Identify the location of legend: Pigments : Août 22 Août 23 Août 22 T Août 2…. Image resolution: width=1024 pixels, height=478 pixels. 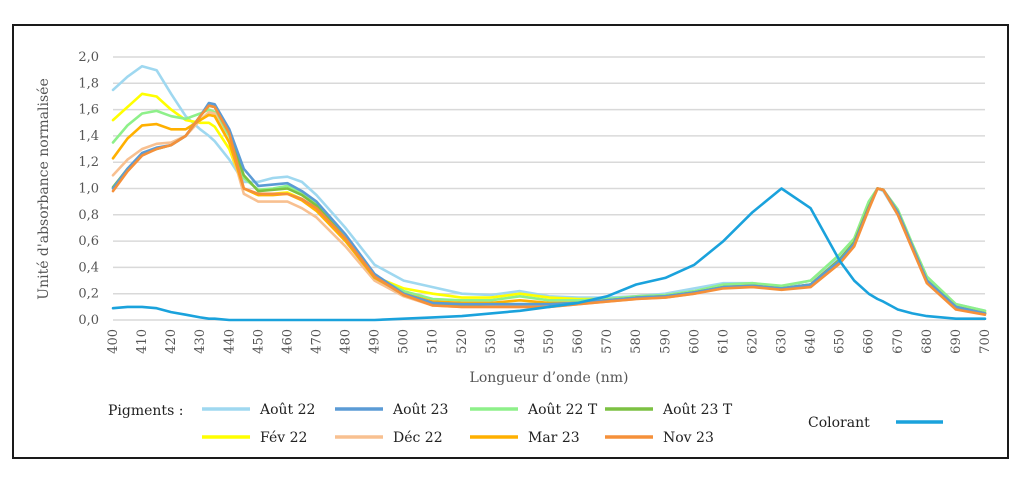
(525, 424).